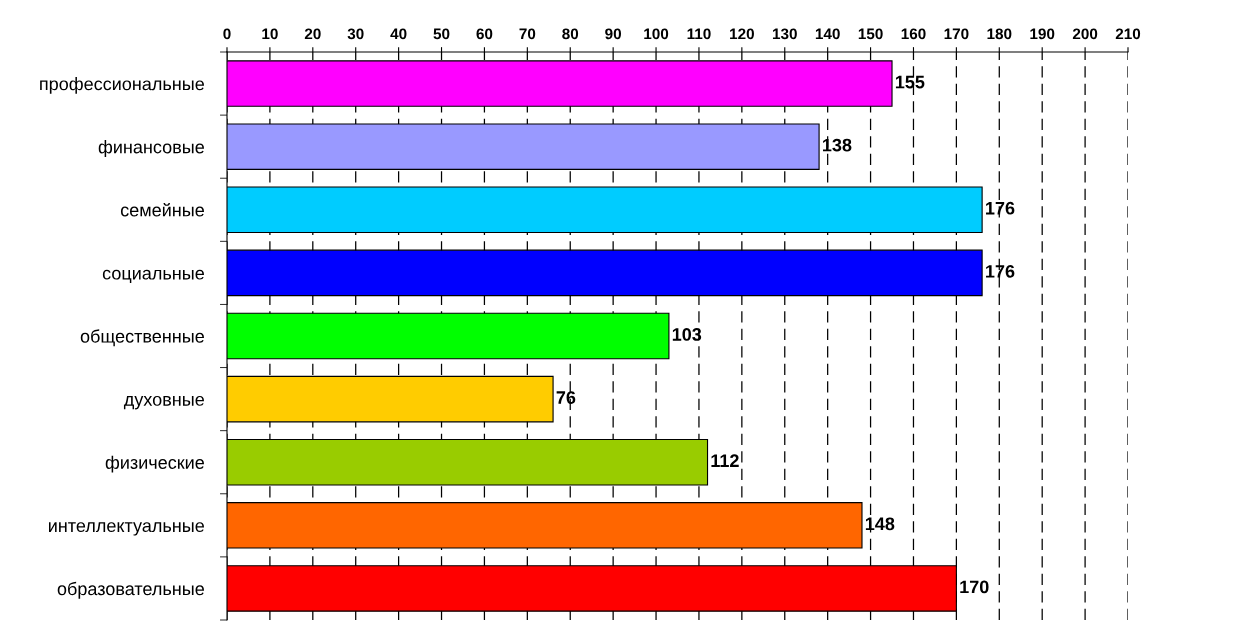  What do you see at coordinates (837, 145) in the screenshot?
I see `data-label: 138` at bounding box center [837, 145].